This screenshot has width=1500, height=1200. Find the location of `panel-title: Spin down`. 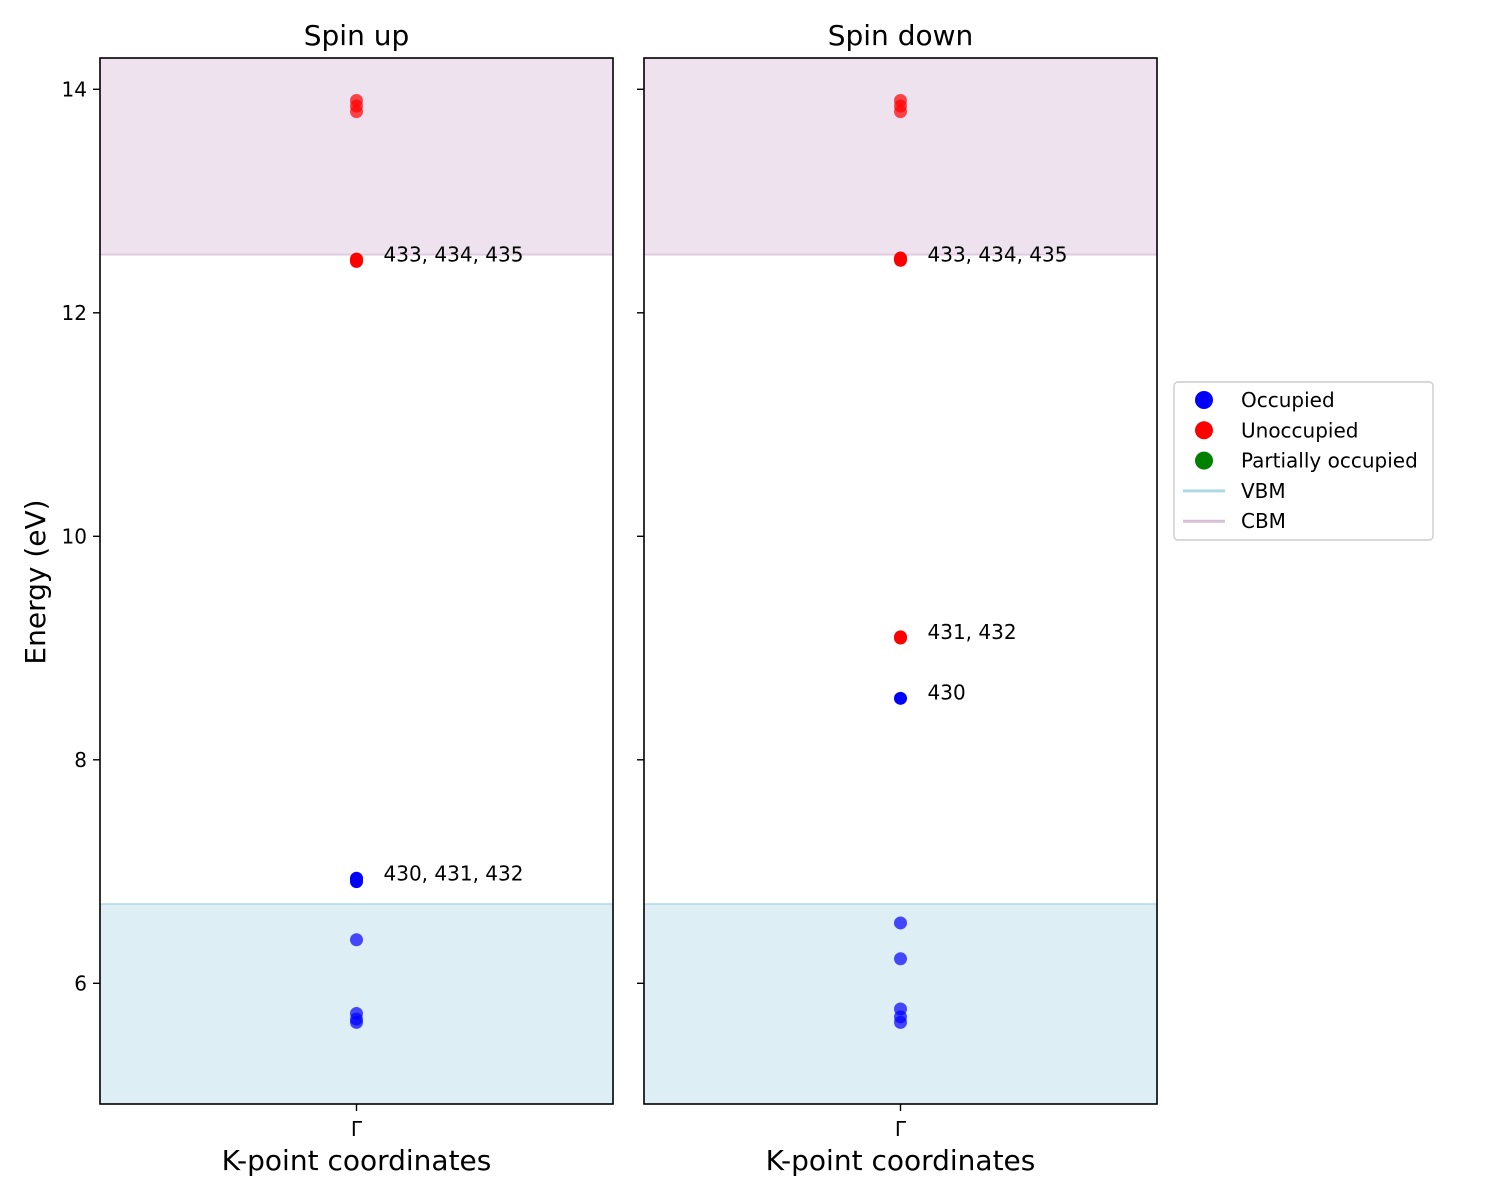

panel-title: Spin down is located at coordinates (901, 35).